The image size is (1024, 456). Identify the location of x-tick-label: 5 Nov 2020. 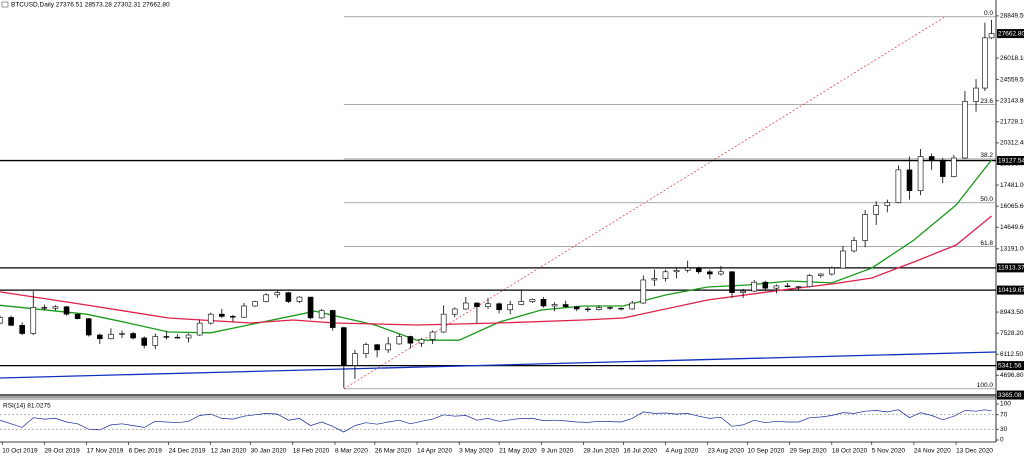
(889, 451).